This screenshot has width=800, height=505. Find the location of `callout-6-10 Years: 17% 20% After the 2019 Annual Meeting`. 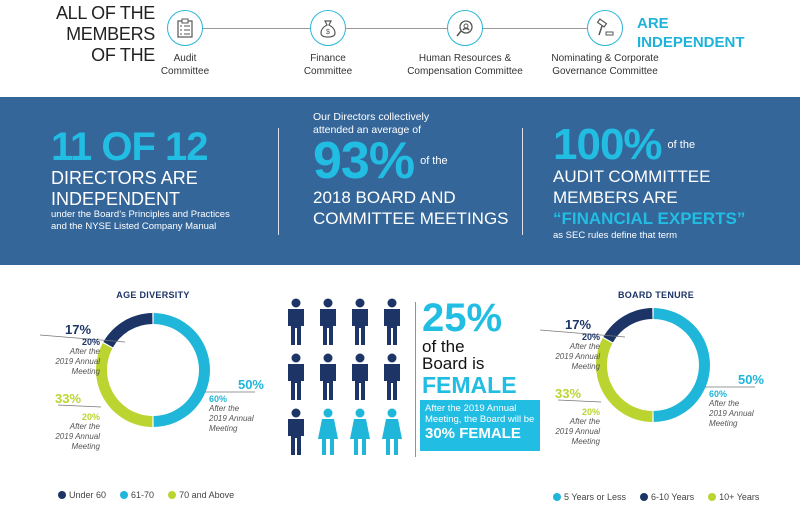

callout-6-10 Years: 17% 20% After the 2019 Annual Meeting is located at coordinates (570, 344).